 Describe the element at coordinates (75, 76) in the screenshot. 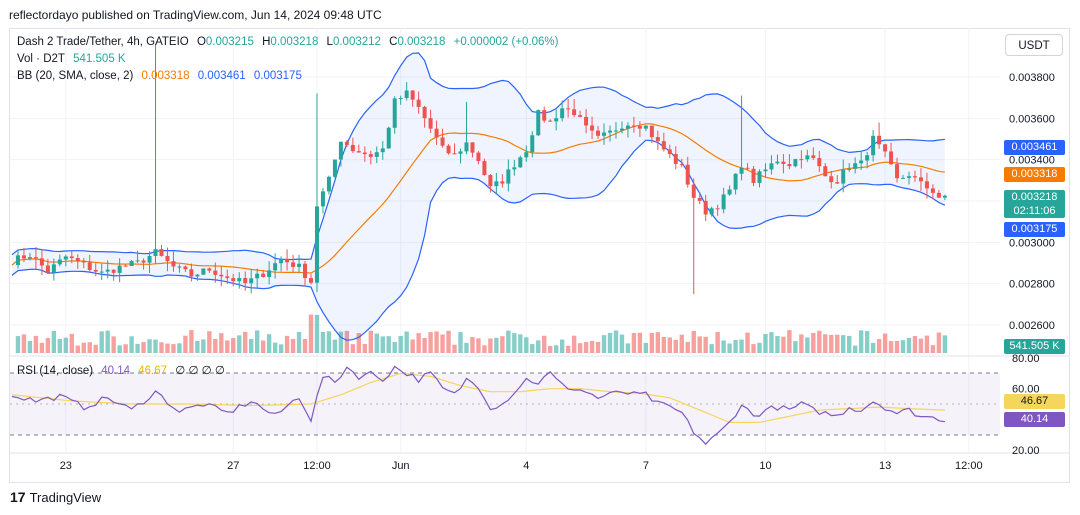

I see `bollinger-label: BB (20, SMA, close, 2)` at that location.